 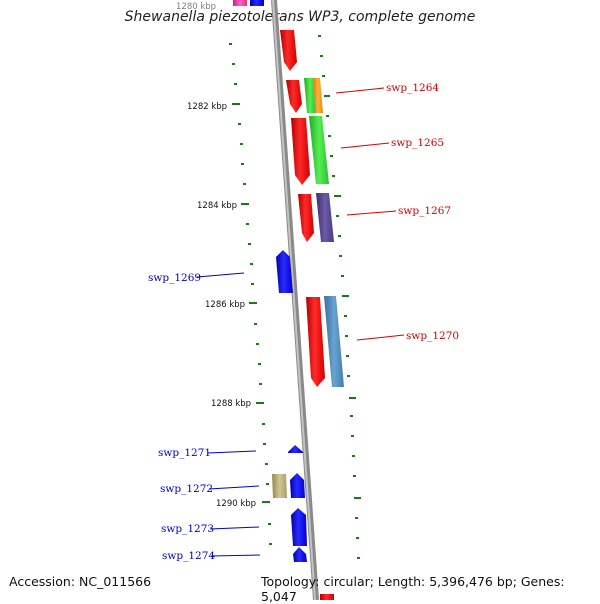 What do you see at coordinates (184, 453) in the screenshot?
I see `gene-label-swp-1271: swp_1271` at bounding box center [184, 453].